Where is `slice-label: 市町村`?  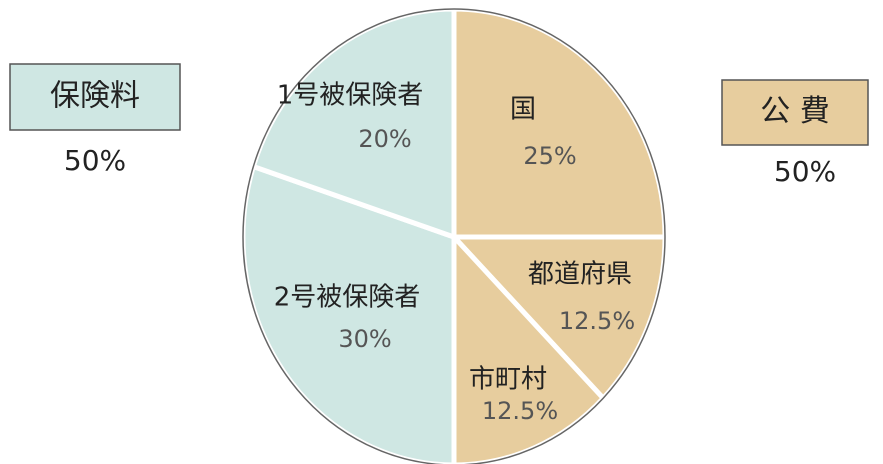 slice-label: 市町村 is located at coordinates (508, 380).